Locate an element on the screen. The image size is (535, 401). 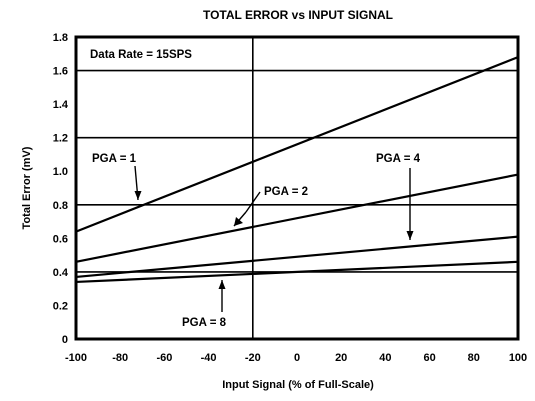
x-tick-label: -60 is located at coordinates (164, 358).